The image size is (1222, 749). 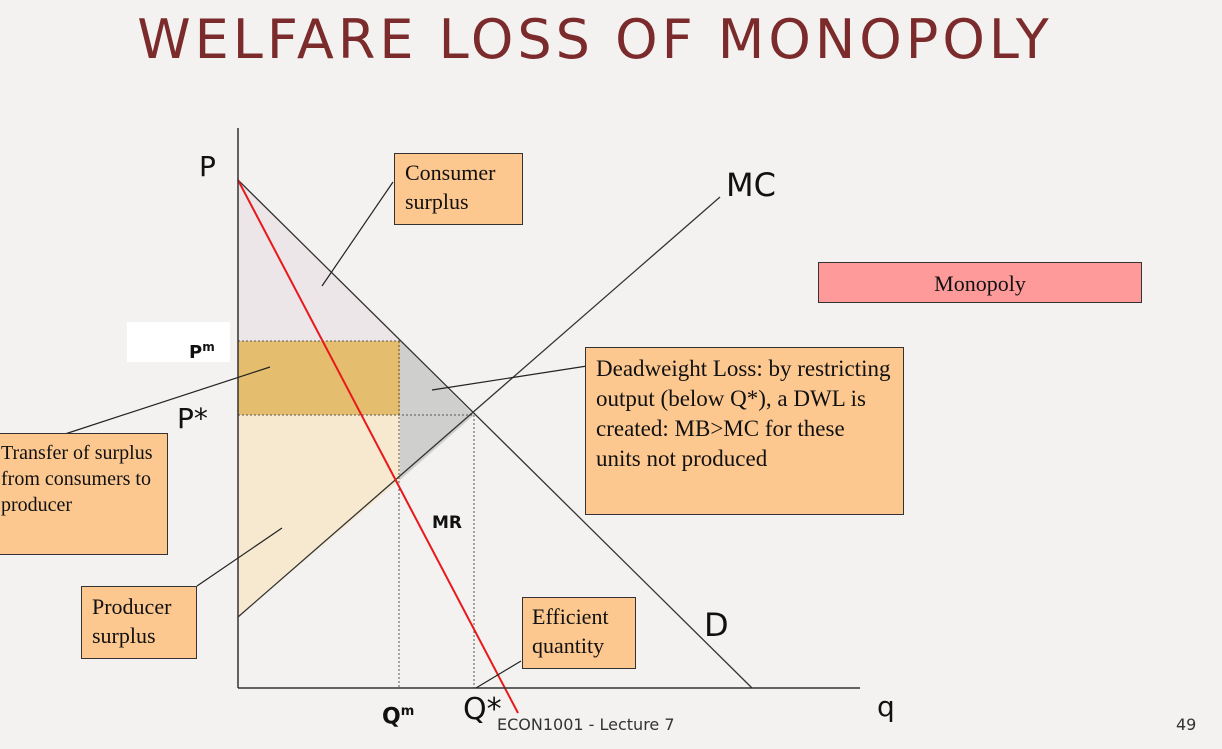 What do you see at coordinates (595, 39) in the screenshot?
I see `slide-title: WELFARE LOSS OF MONOPOLY` at bounding box center [595, 39].